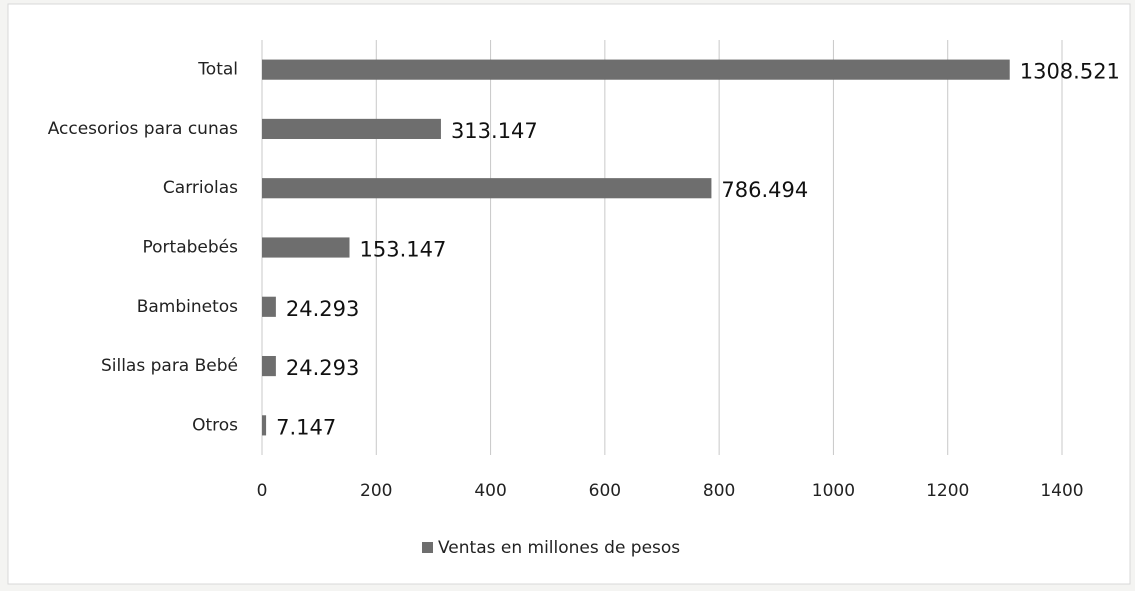 The height and width of the screenshot is (591, 1135). I want to click on y-tick-label: Carriolas, so click(200, 188).